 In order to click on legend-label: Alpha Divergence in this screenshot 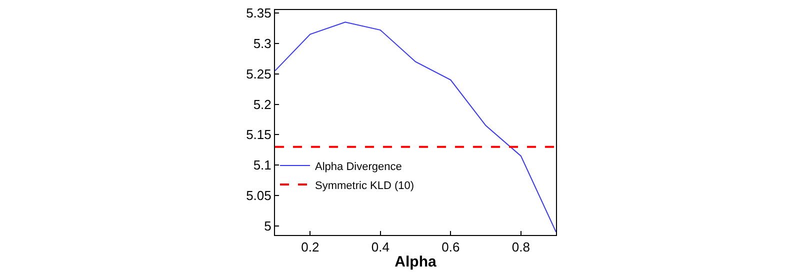, I will do `click(358, 166)`.